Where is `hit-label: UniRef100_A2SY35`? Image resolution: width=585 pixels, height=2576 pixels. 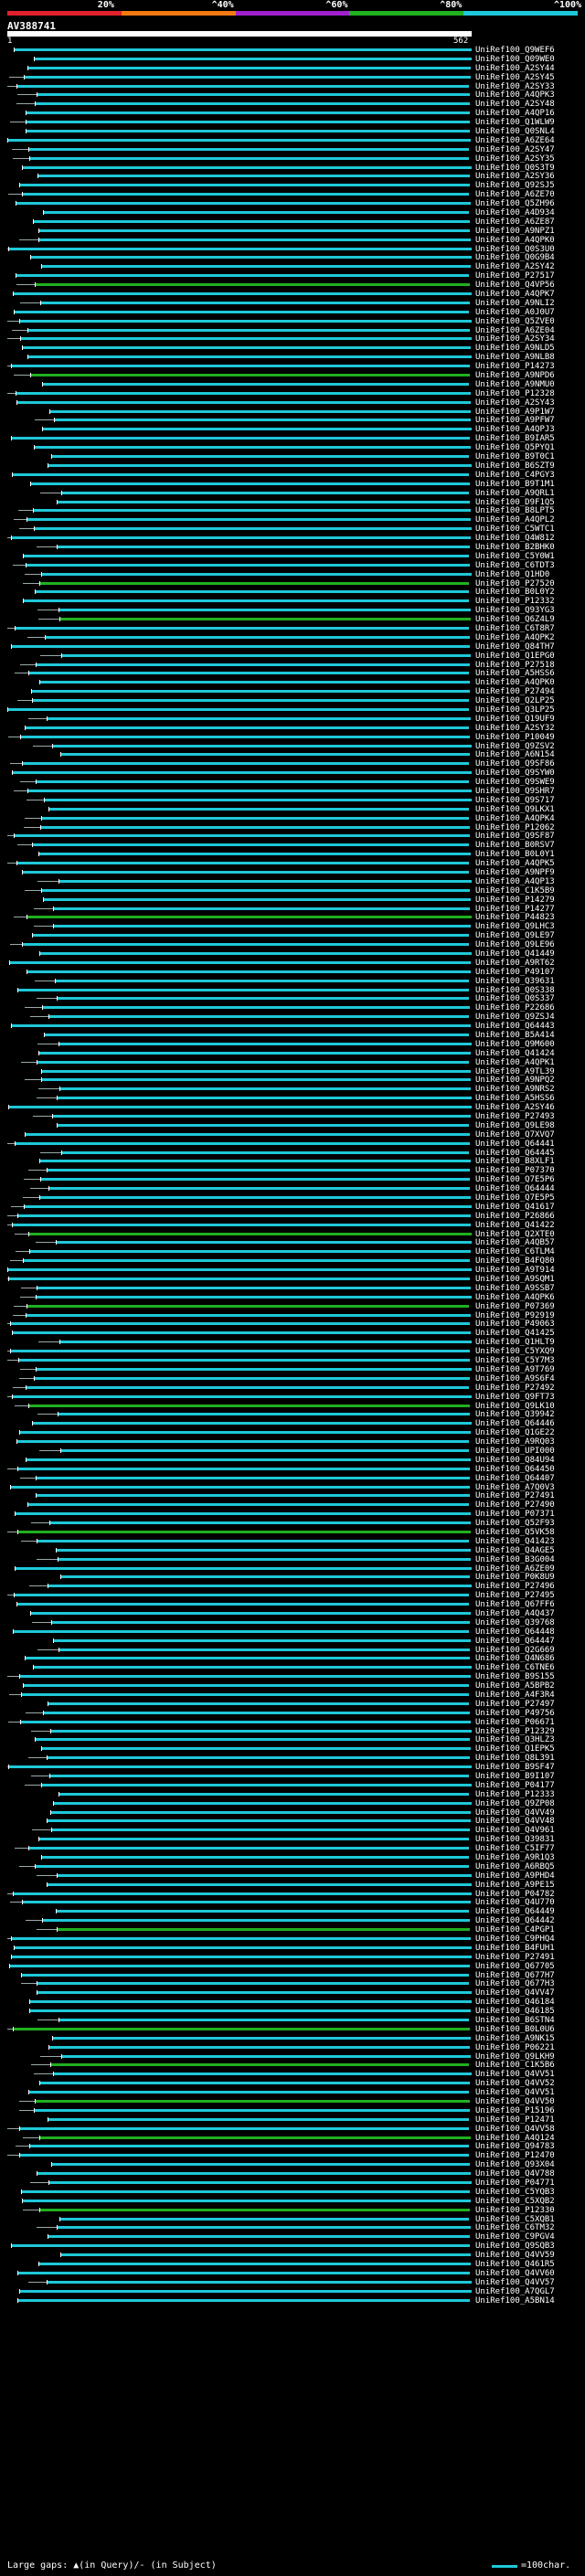
hit-label: UniRef100_A2SY35 is located at coordinates (515, 159).